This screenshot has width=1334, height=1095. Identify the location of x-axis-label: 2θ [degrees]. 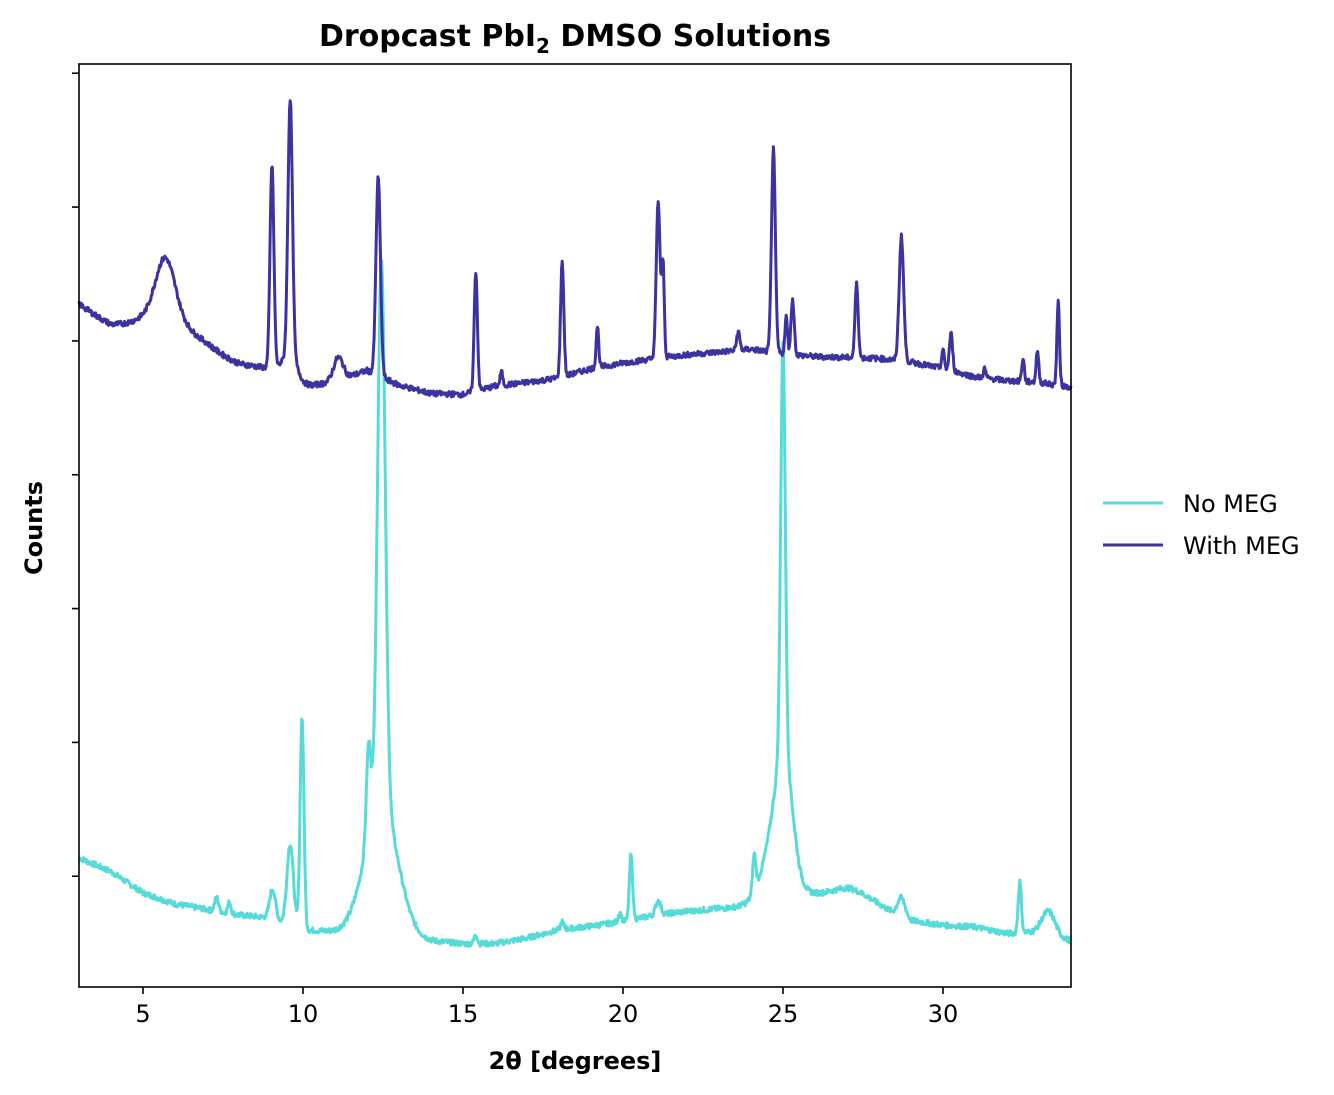
(575, 1061).